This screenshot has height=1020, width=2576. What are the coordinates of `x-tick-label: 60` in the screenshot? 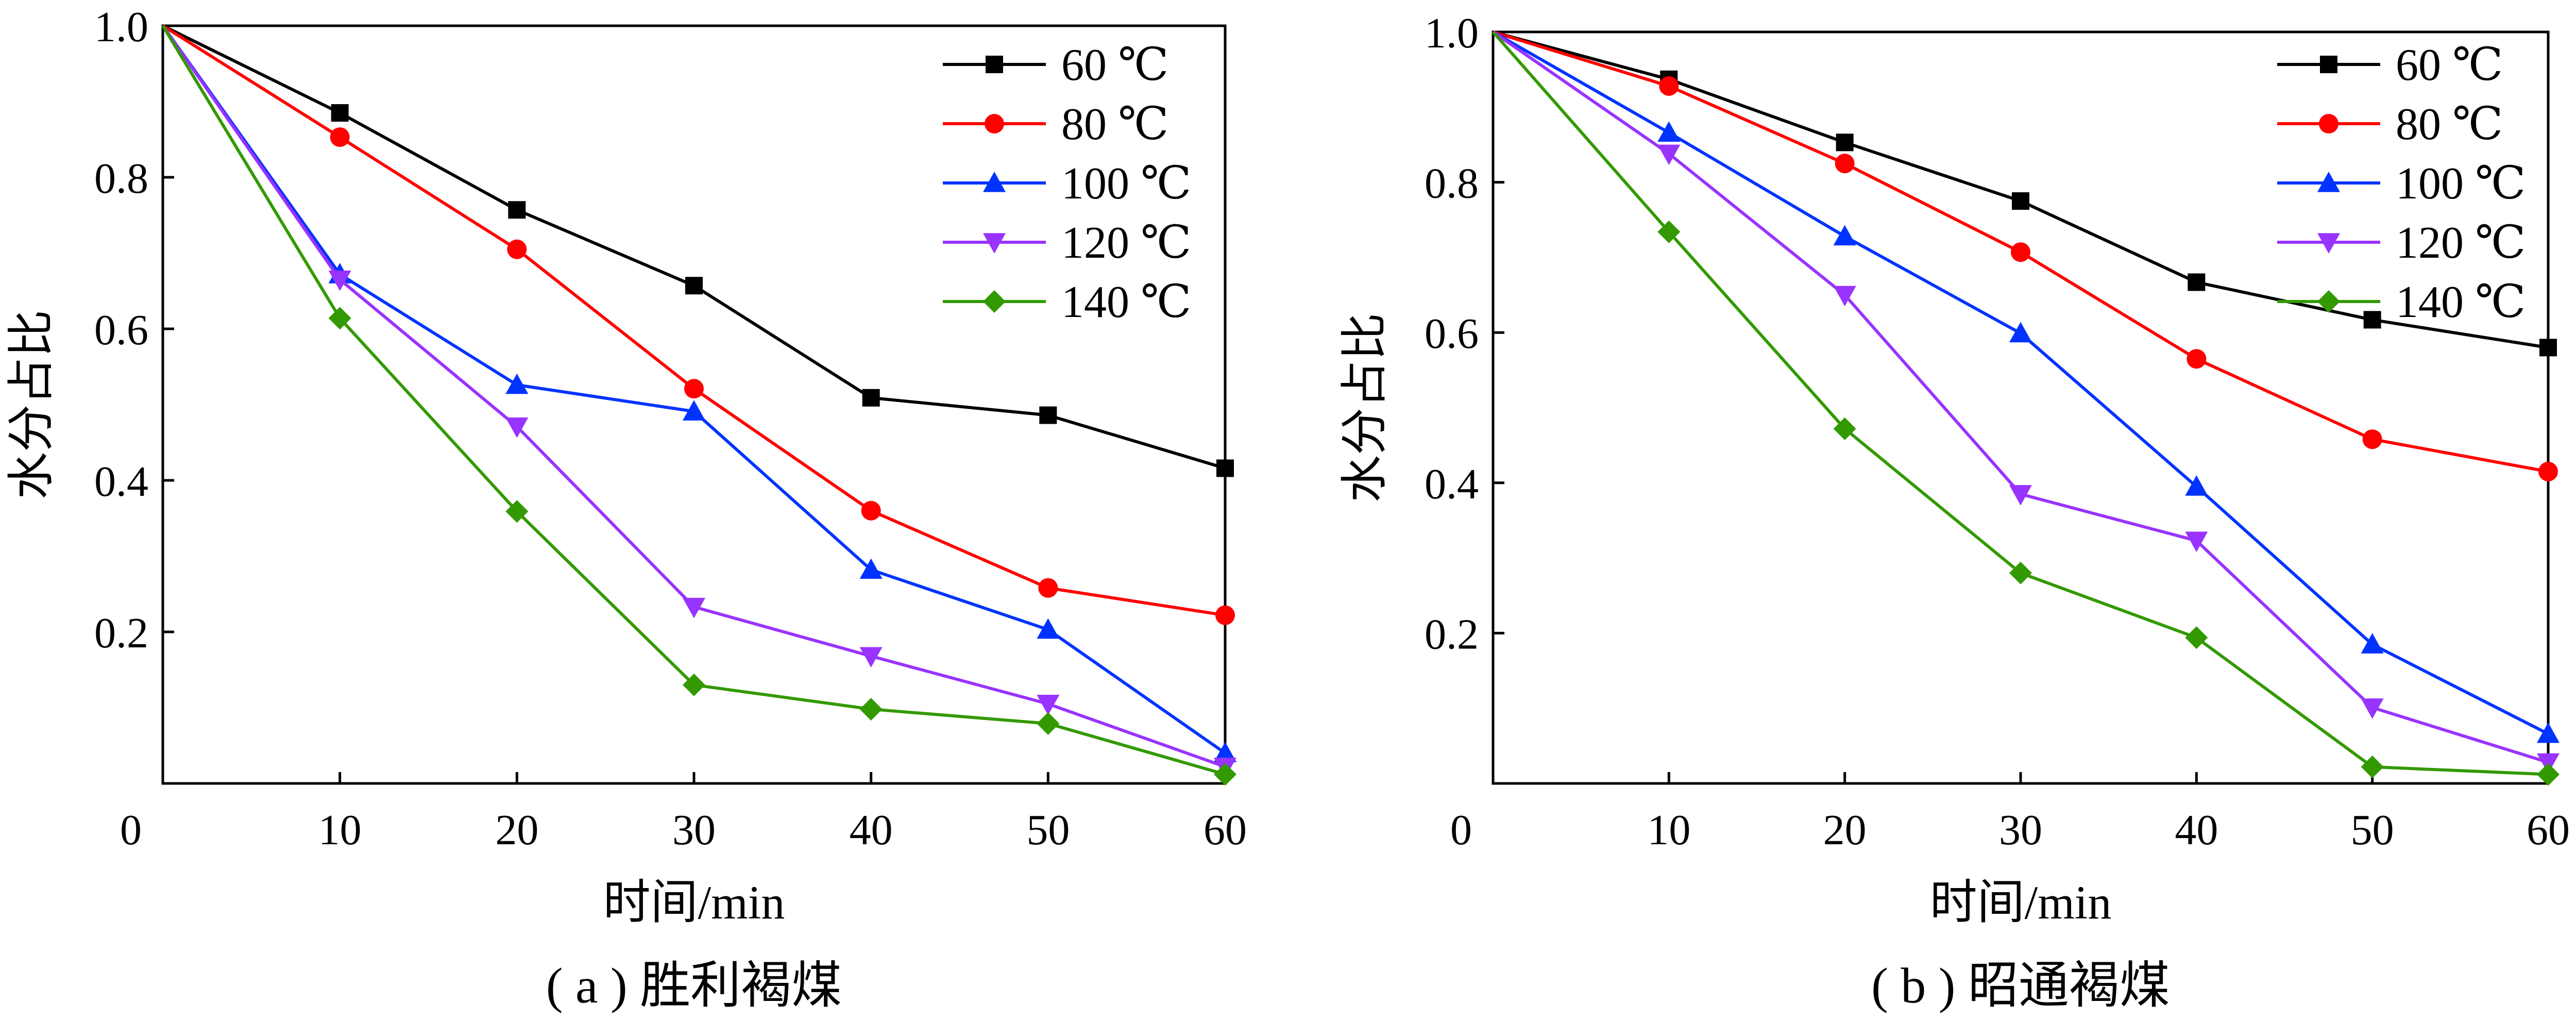 It's located at (1225, 830).